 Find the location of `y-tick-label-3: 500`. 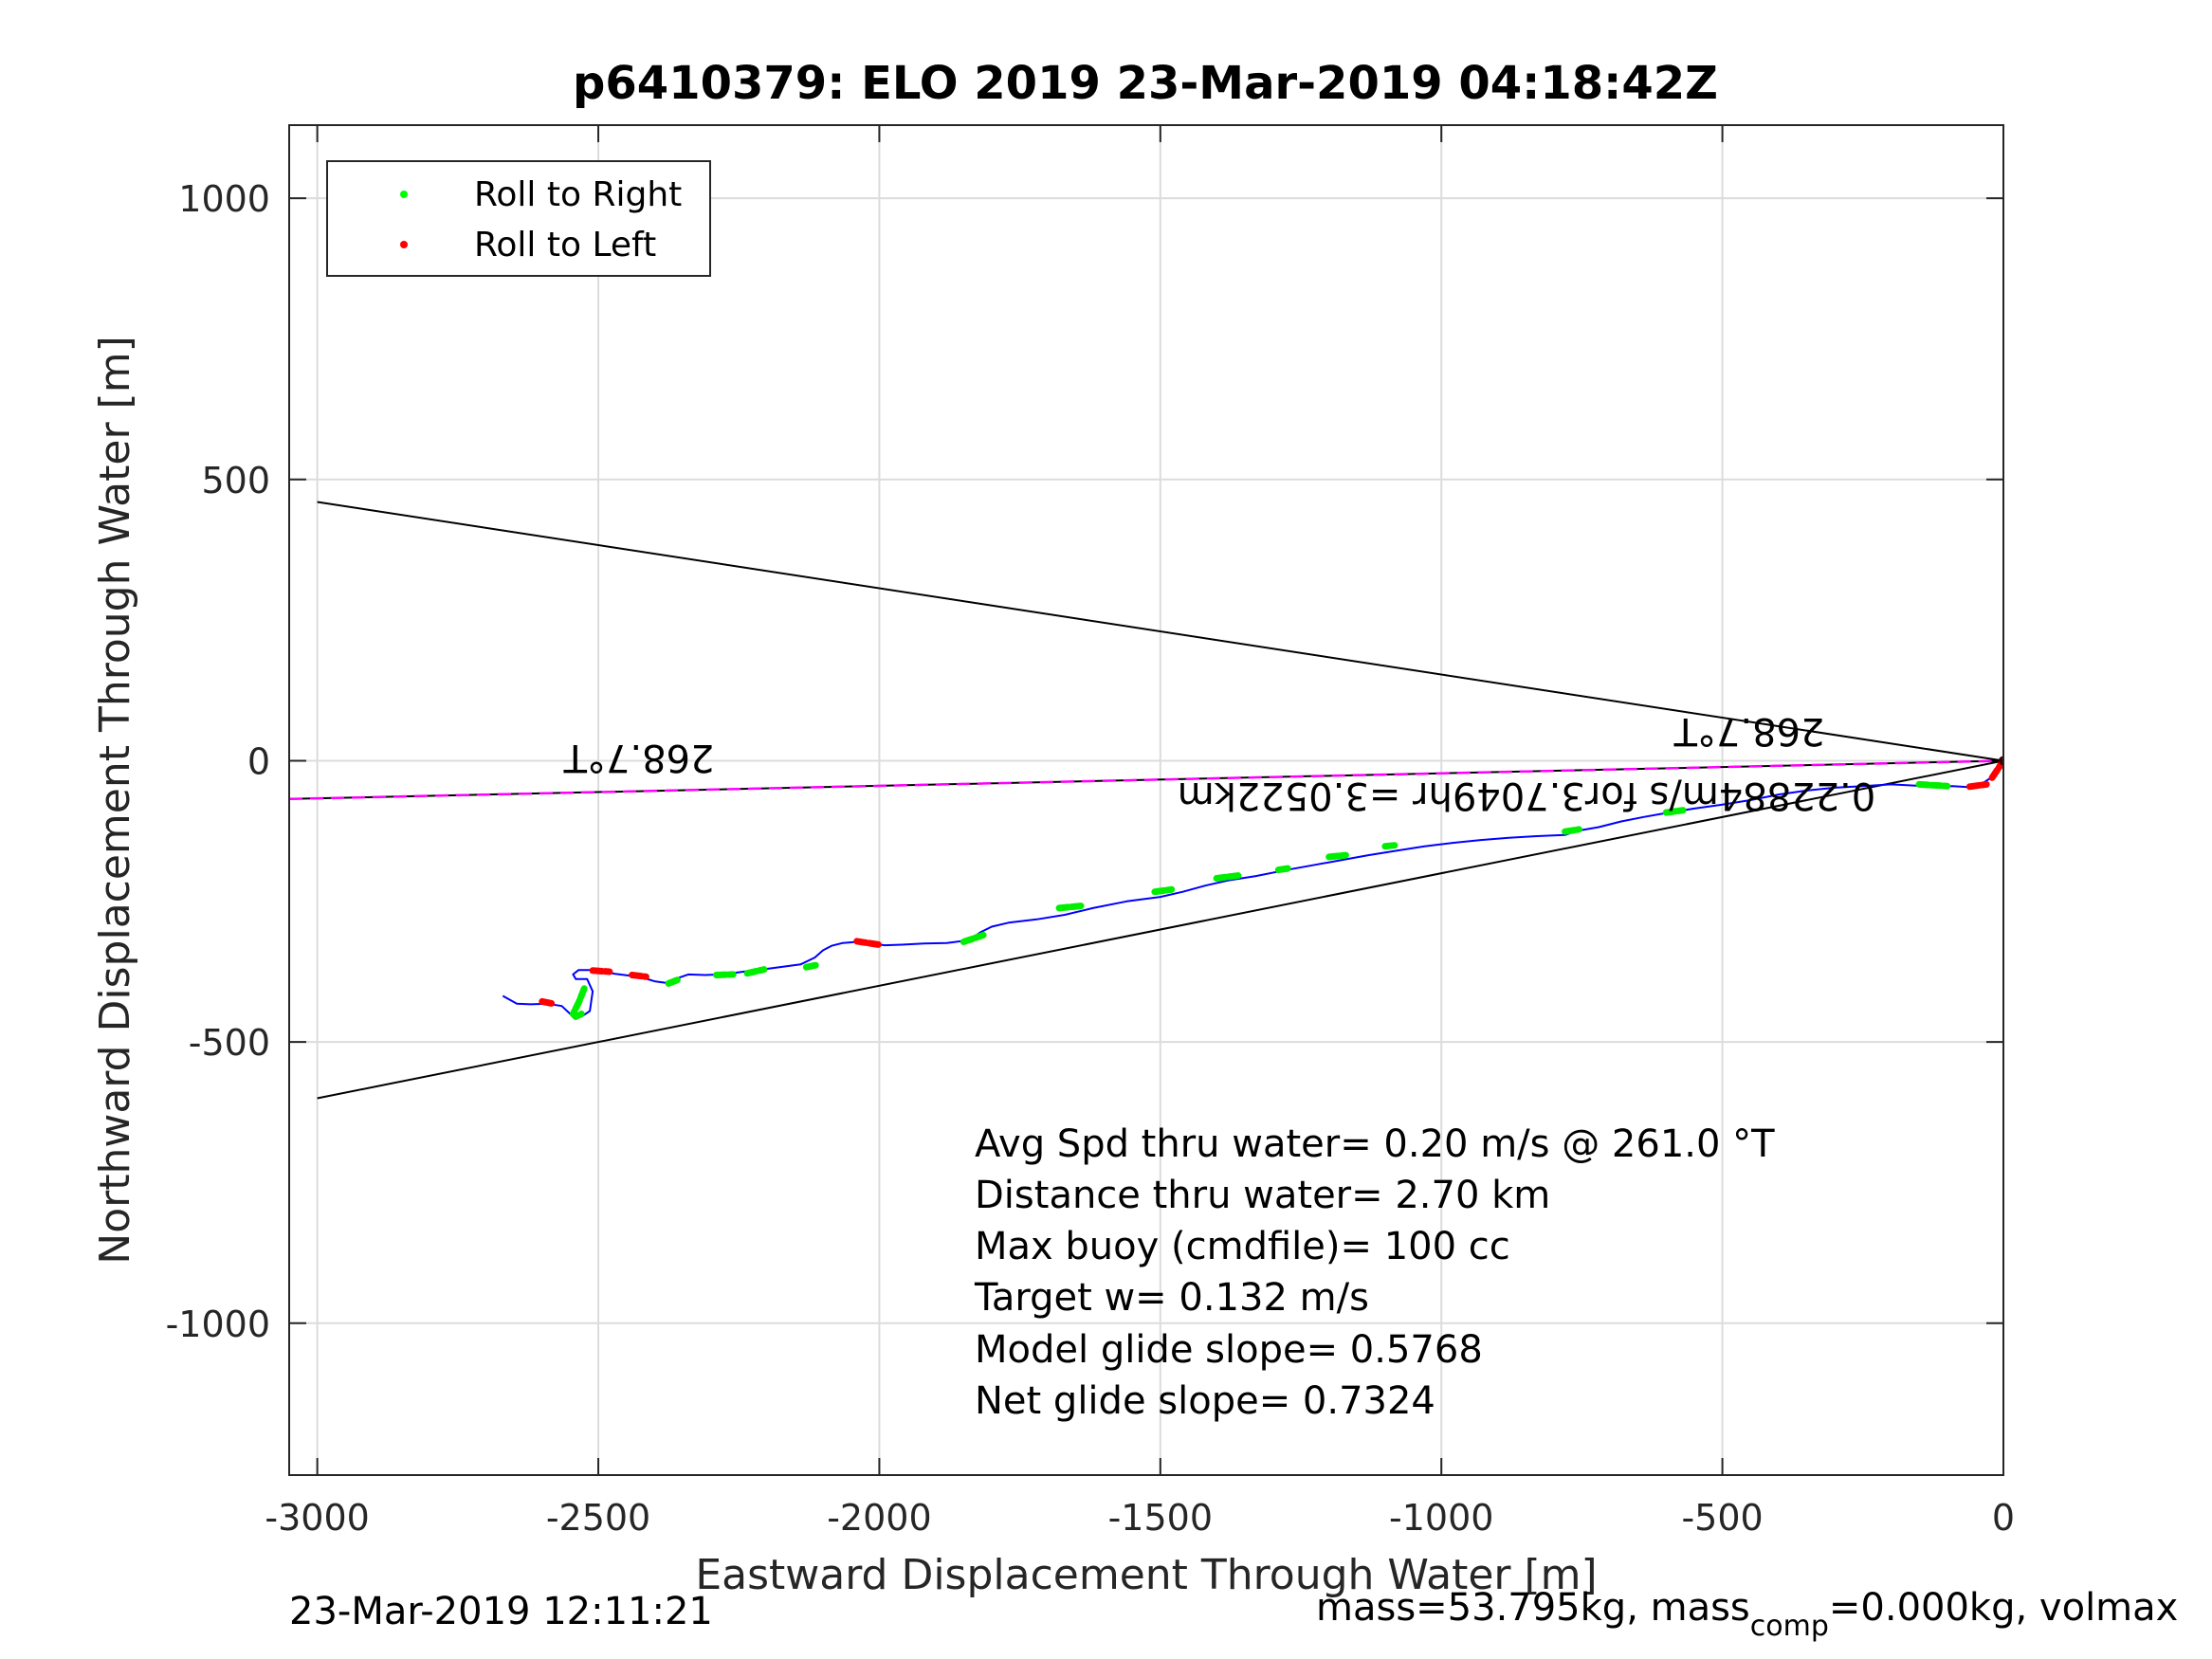

y-tick-label-3: 500 is located at coordinates (235, 480).